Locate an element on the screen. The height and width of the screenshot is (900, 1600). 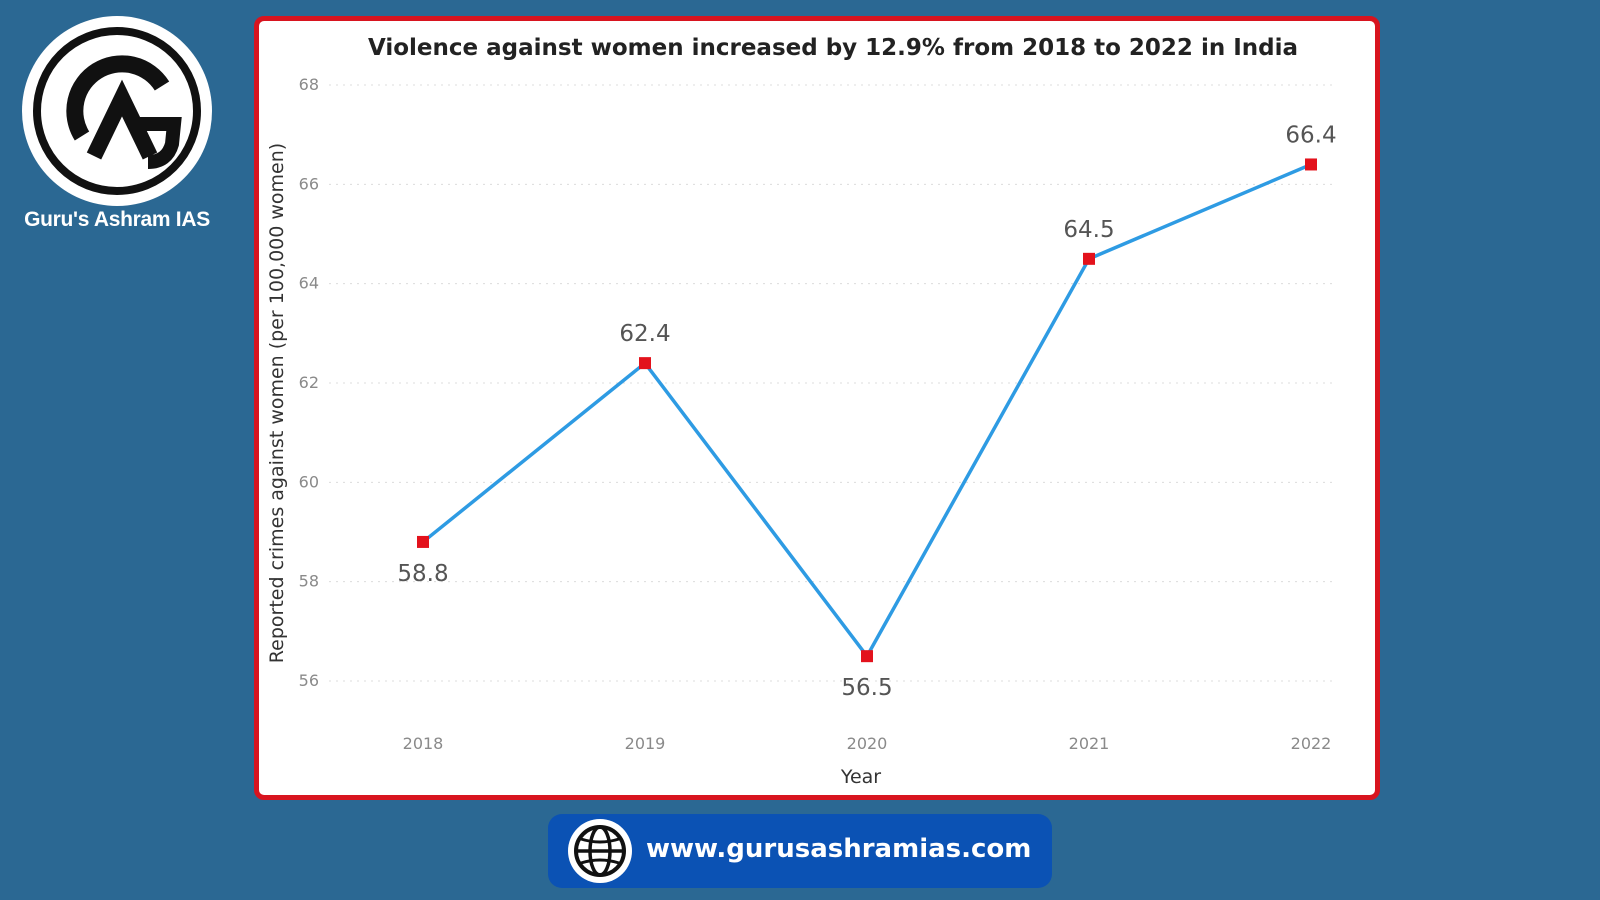
y-tick-label: 60 is located at coordinates (309, 481).